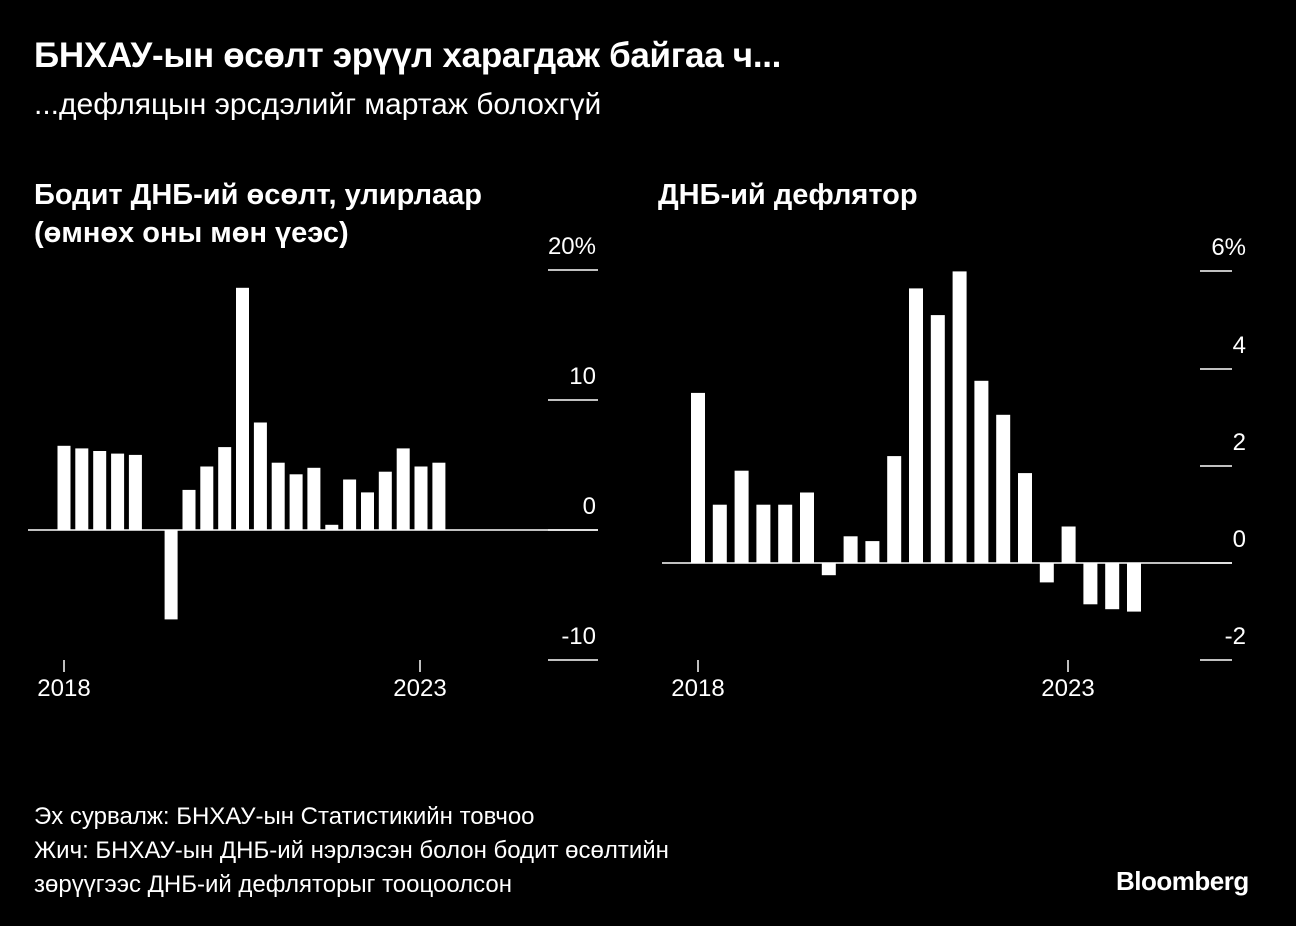 The width and height of the screenshot is (1296, 926). Describe the element at coordinates (1228, 247) in the screenshot. I see `y-tick-label: 6%` at that location.